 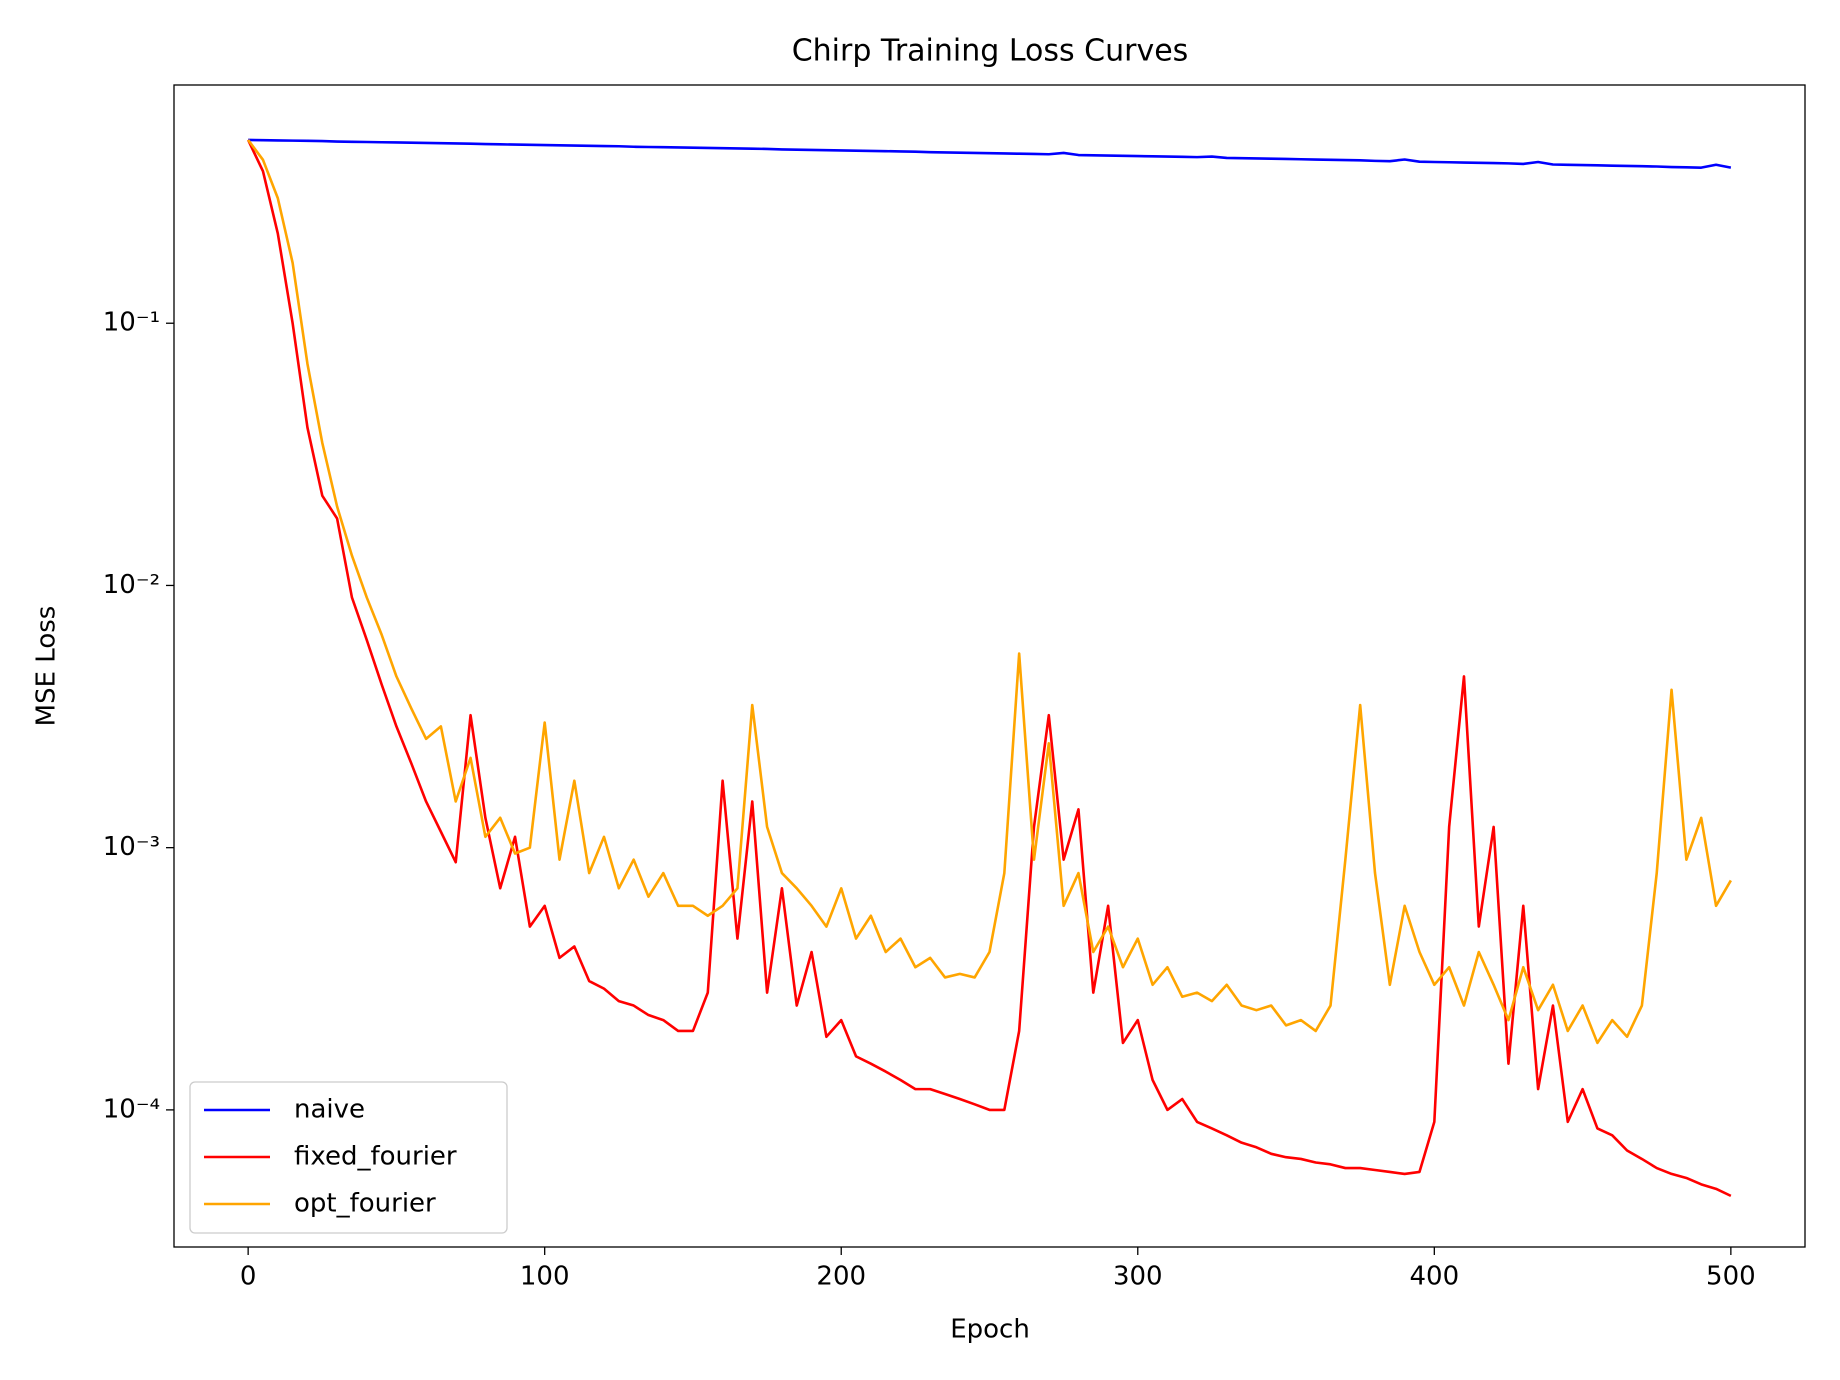 What do you see at coordinates (375, 1157) in the screenshot?
I see `legend-label: fixed_fourier` at bounding box center [375, 1157].